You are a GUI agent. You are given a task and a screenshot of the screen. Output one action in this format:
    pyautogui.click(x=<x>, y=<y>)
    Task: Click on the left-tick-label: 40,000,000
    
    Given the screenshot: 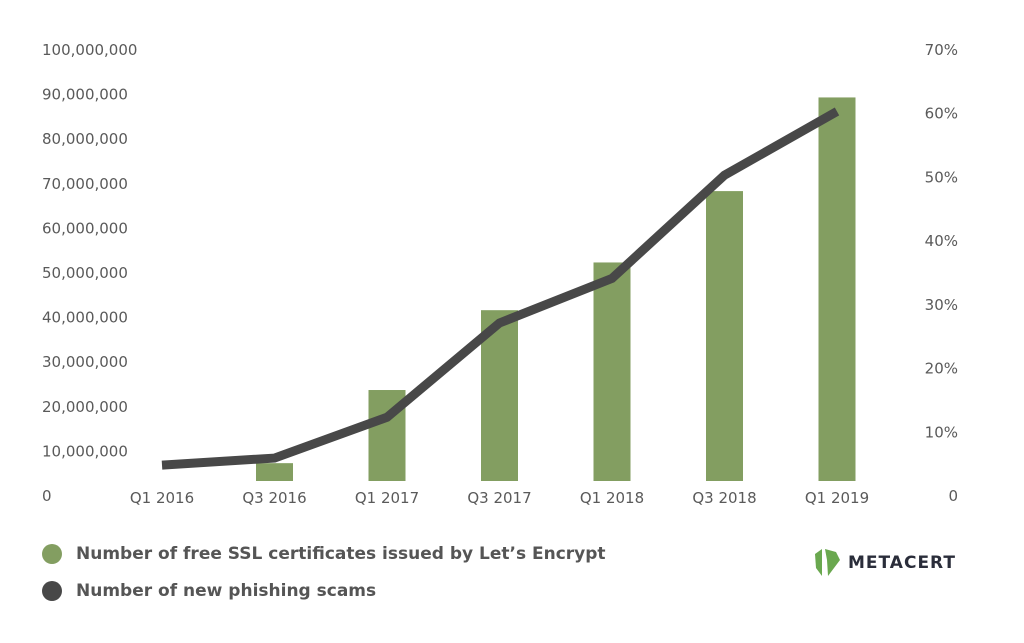 What is the action you would take?
    pyautogui.click(x=85, y=318)
    